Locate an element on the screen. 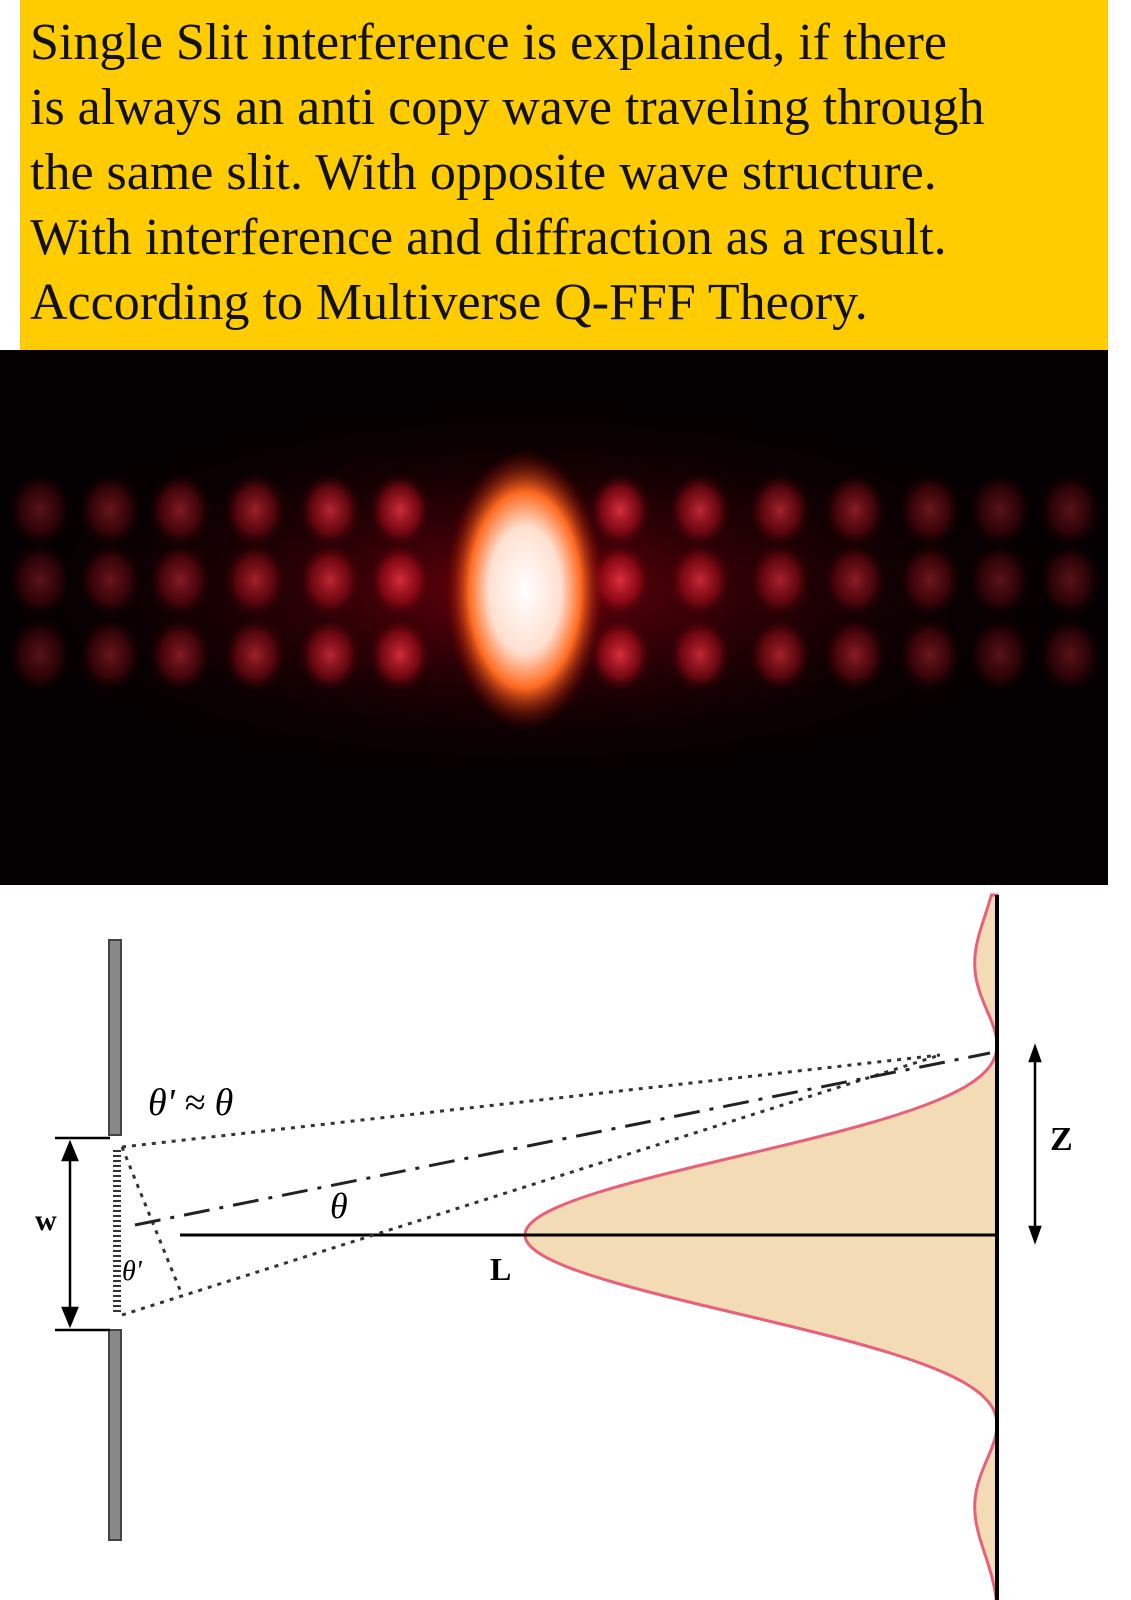  rays is located at coordinates (530, 1185).